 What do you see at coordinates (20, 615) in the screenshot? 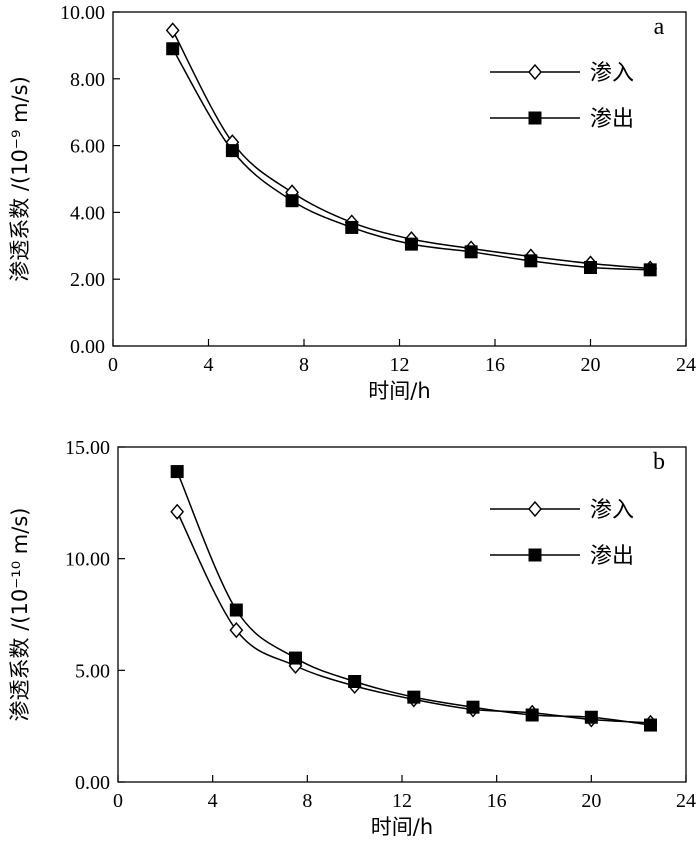
I see `y-axis-label: 渗透系数 /(10⁻¹⁰ m/s)` at bounding box center [20, 615].